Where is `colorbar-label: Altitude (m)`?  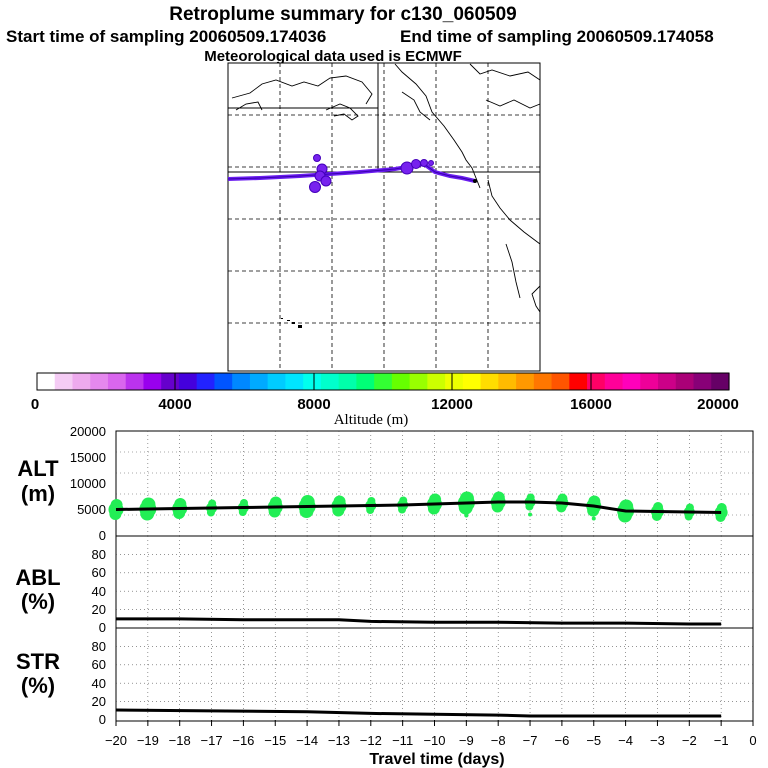 colorbar-label: Altitude (m) is located at coordinates (371, 420).